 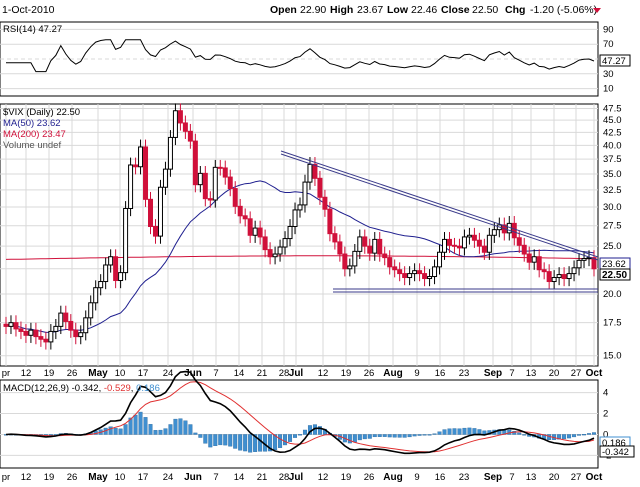 I want to click on x-tick-label: May, so click(x=98, y=373).